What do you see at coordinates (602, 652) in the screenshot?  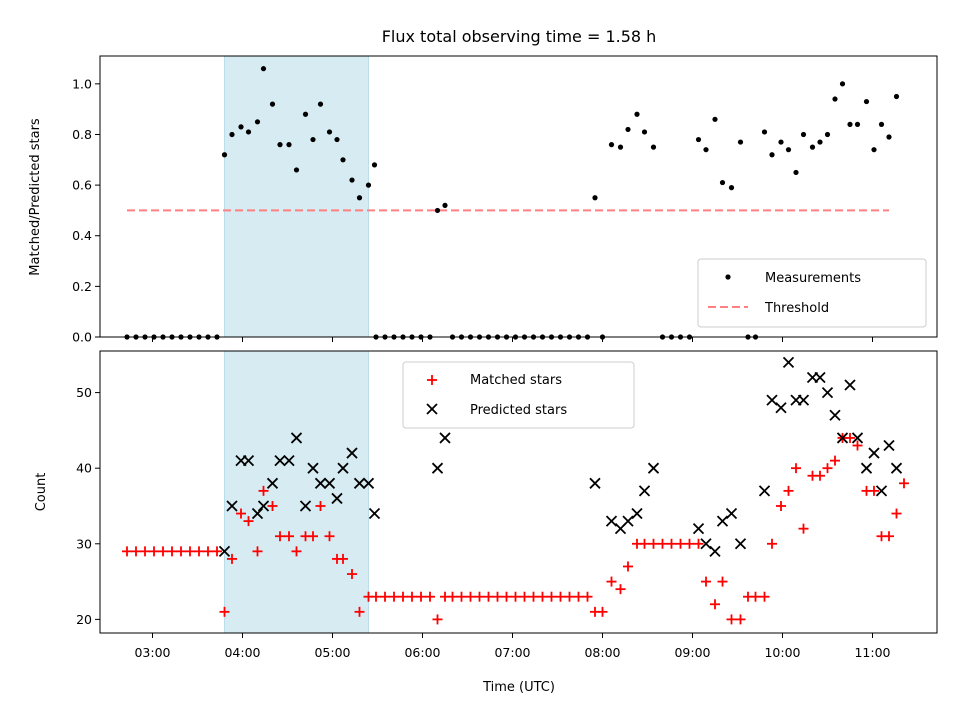 I see `x-tick-label: 08:00` at bounding box center [602, 652].